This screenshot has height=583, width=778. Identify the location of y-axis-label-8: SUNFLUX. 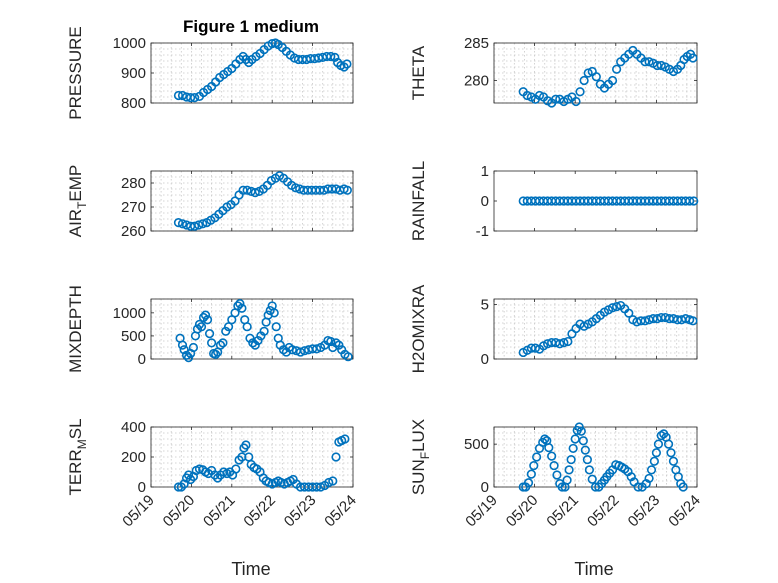
(420, 457).